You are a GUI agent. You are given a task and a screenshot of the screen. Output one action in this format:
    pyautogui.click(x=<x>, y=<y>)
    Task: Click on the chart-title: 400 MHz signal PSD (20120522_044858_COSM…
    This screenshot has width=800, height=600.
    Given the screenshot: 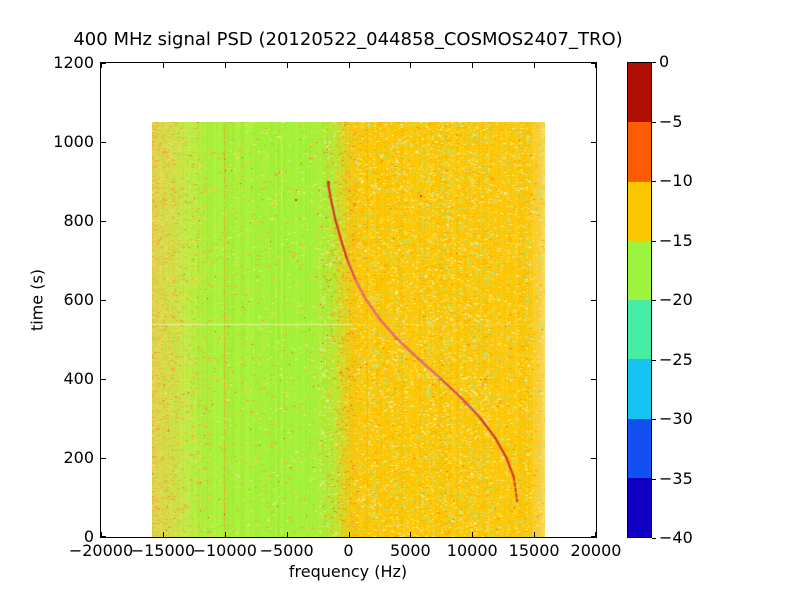 What is the action you would take?
    pyautogui.click(x=348, y=39)
    